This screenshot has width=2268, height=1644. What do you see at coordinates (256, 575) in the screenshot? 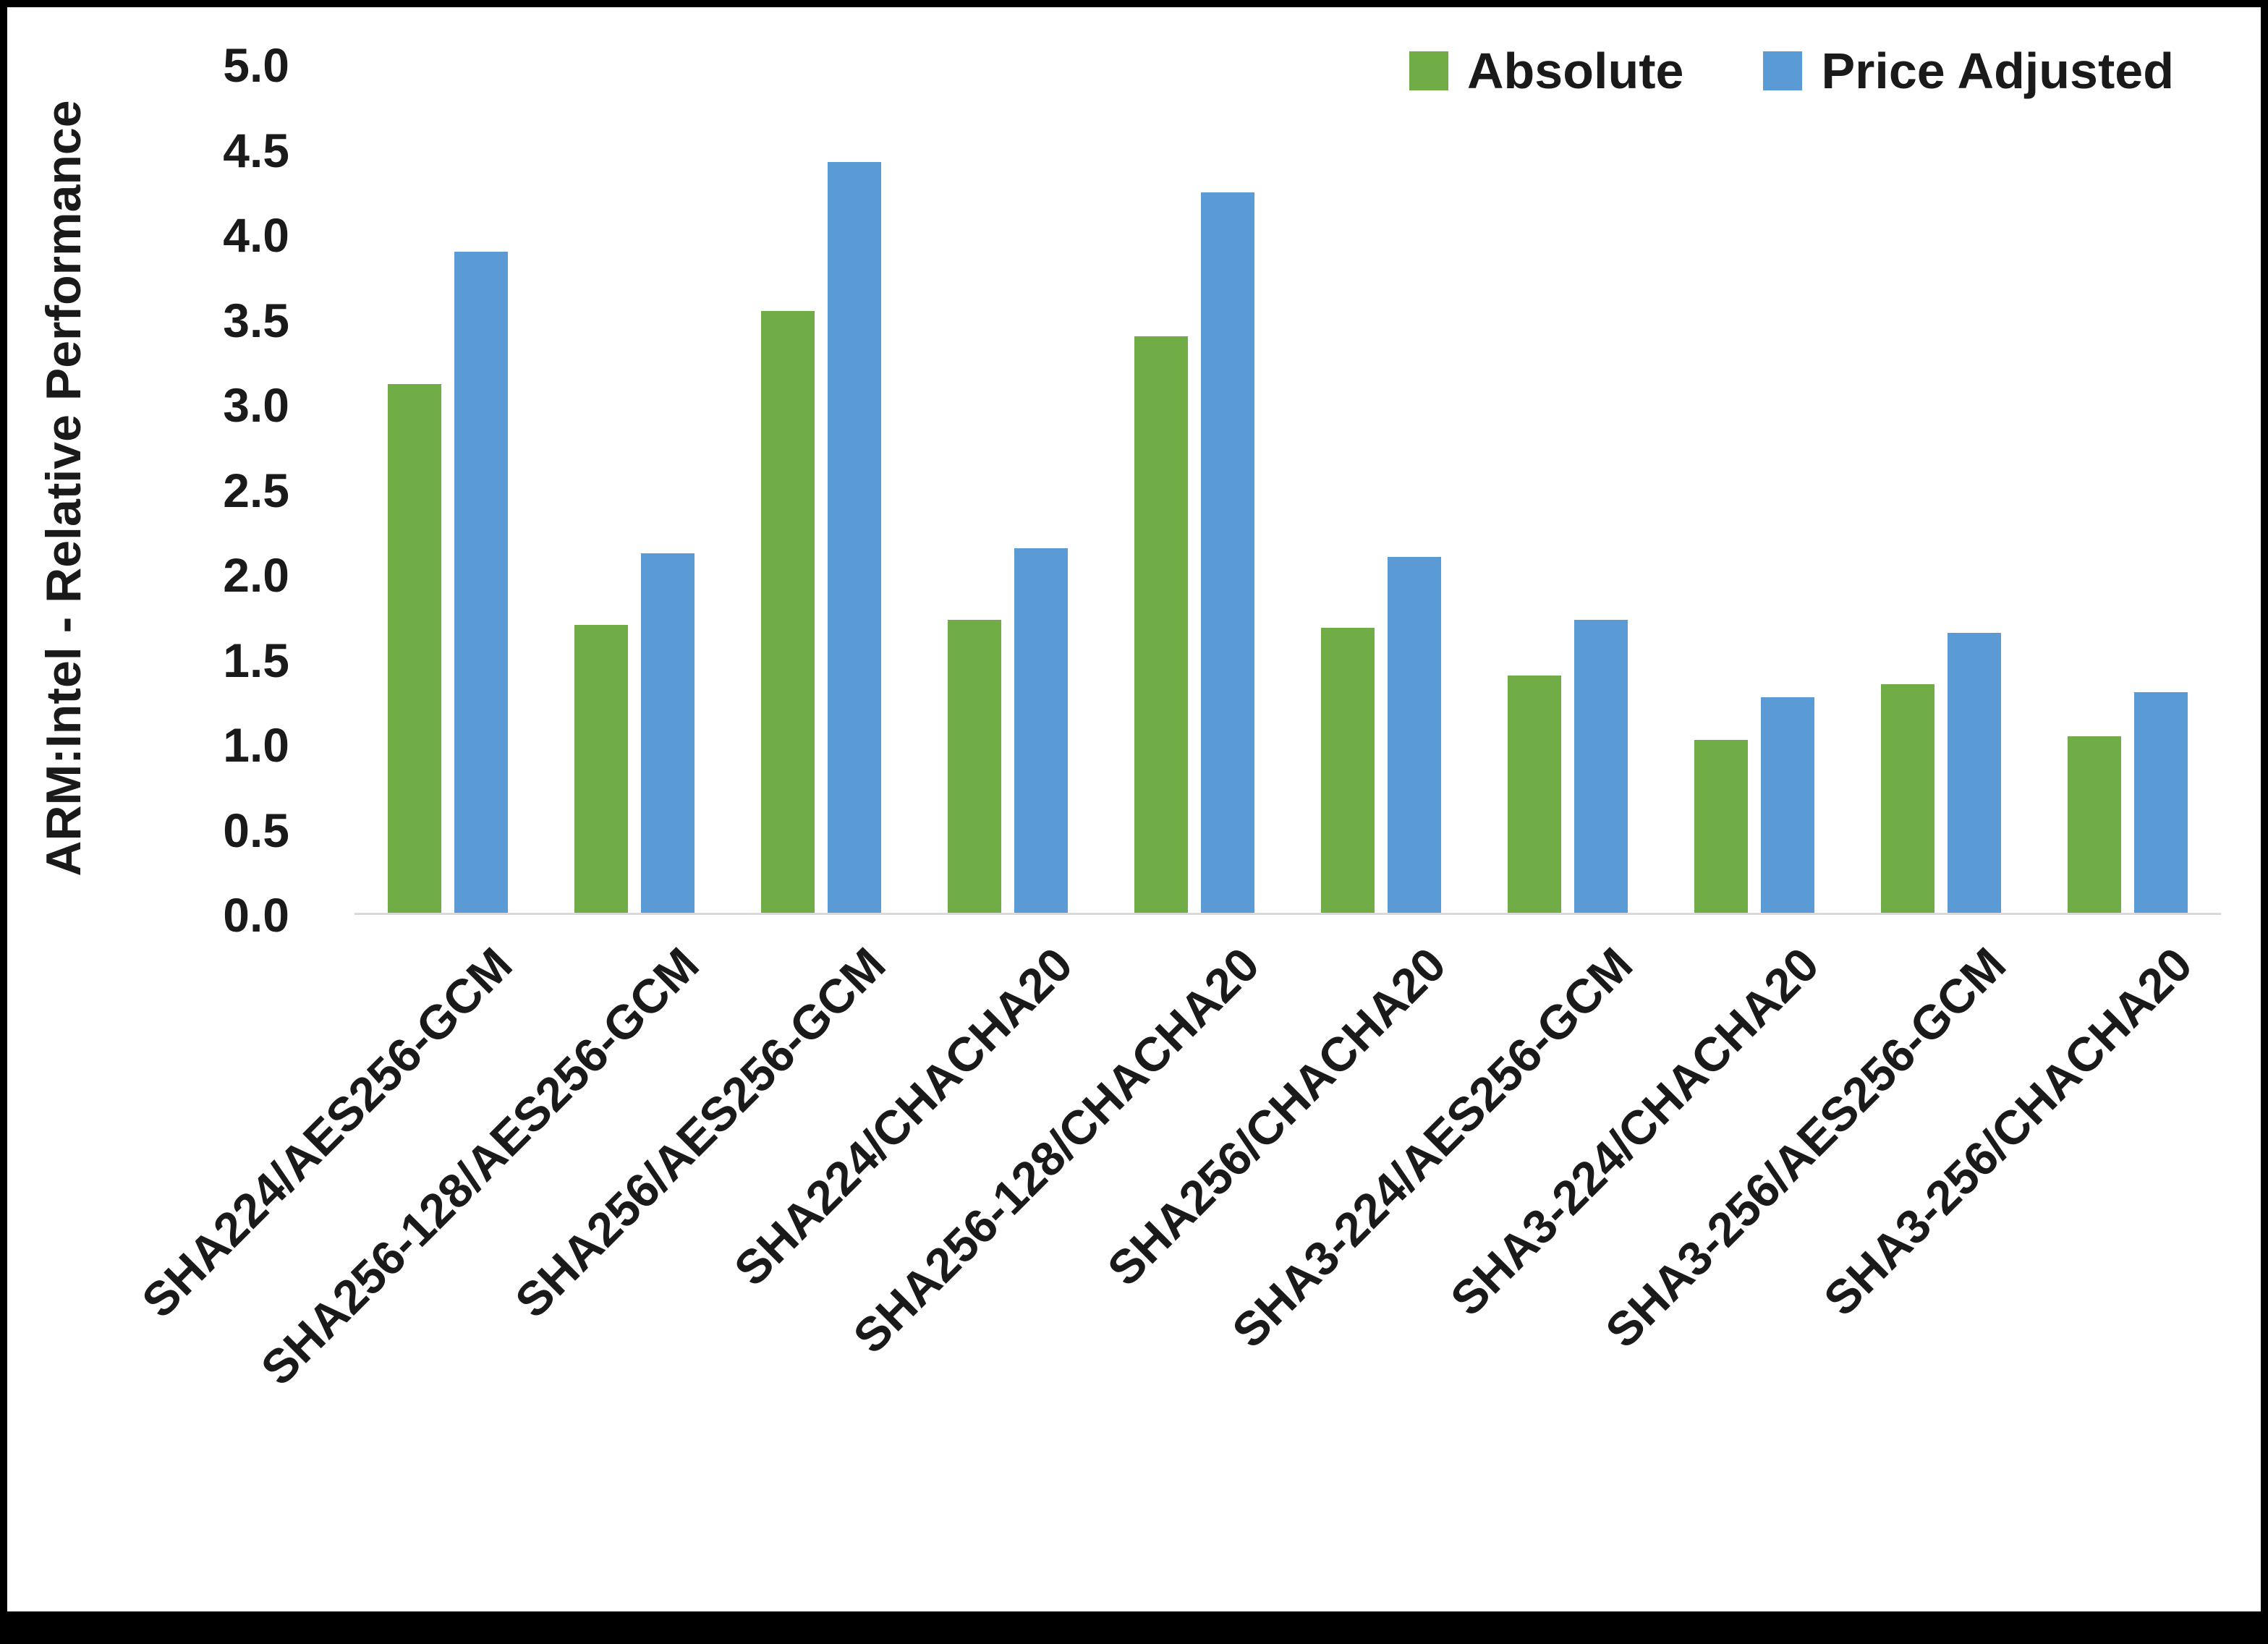
I see `y-tick-label: 2.0` at bounding box center [256, 575].